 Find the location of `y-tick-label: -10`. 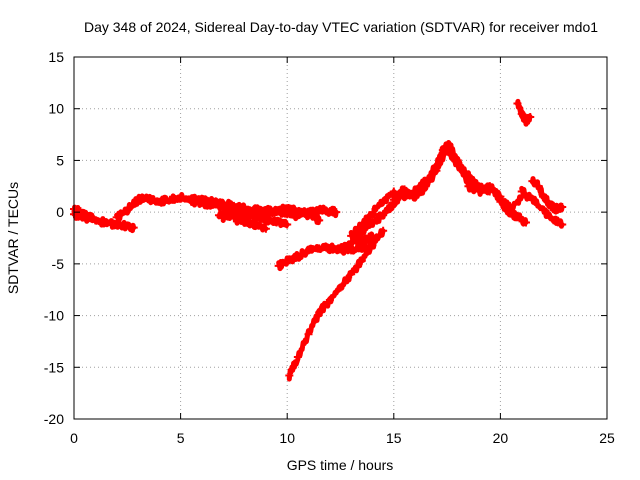

y-tick-label: -10 is located at coordinates (54, 316).